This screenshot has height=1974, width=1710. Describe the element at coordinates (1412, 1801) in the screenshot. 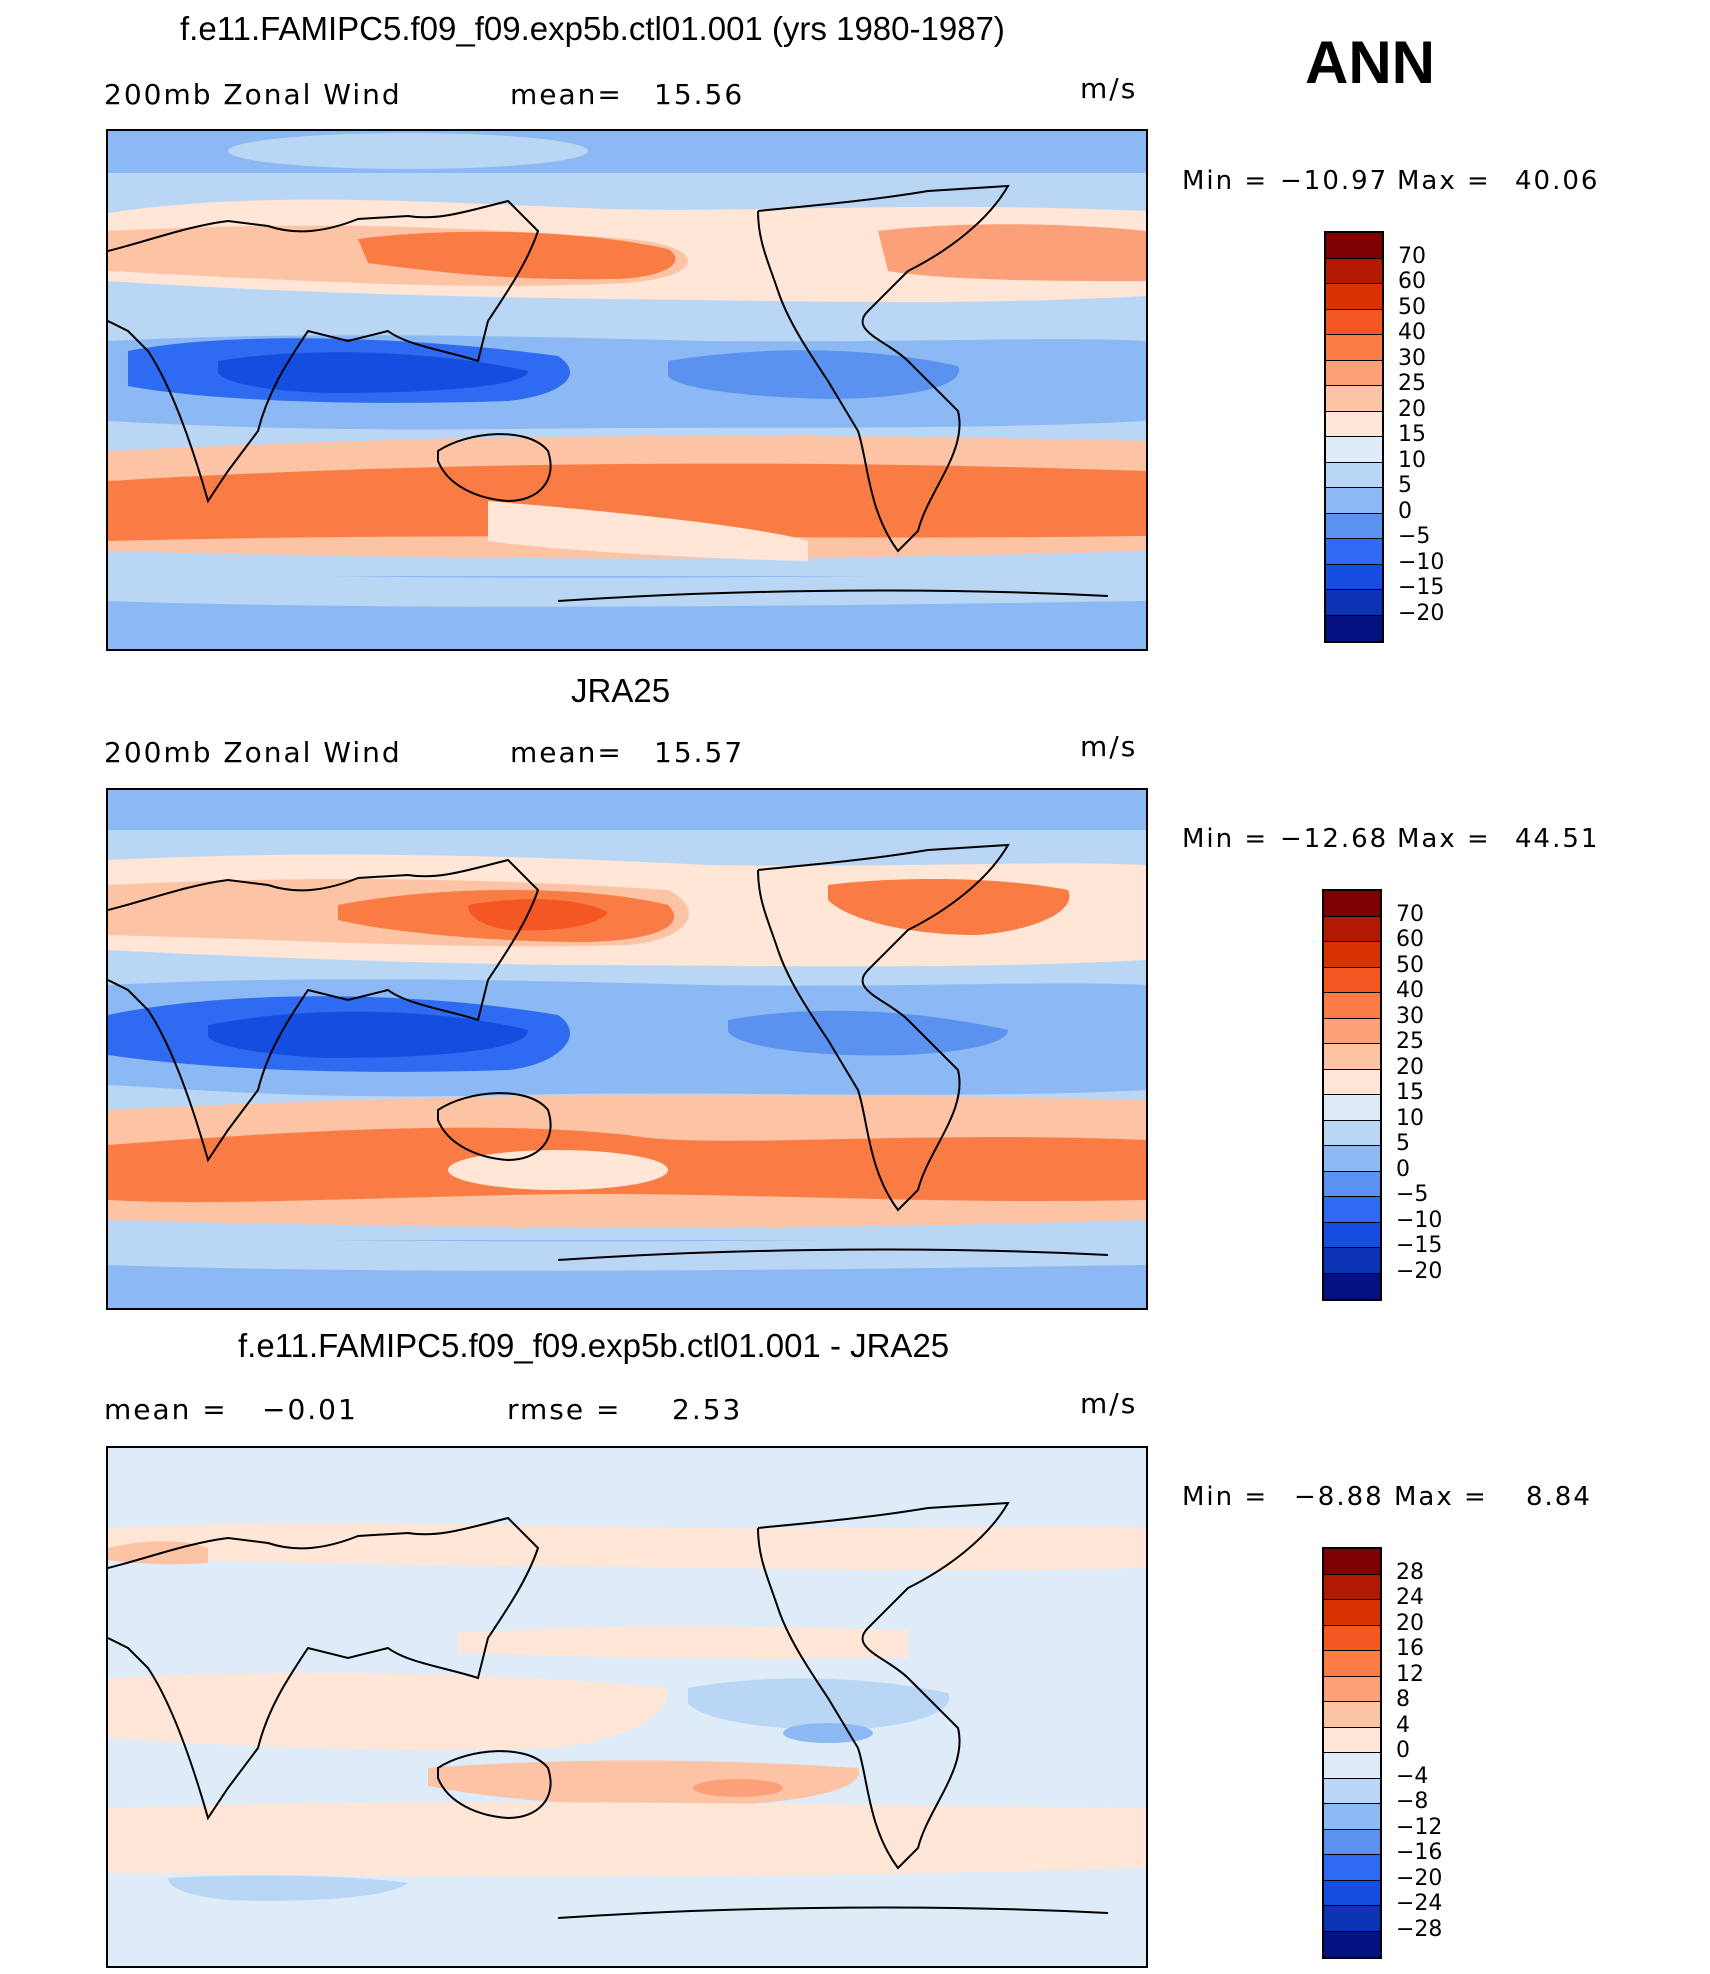

I see `cbar3-label-10: −8` at that location.